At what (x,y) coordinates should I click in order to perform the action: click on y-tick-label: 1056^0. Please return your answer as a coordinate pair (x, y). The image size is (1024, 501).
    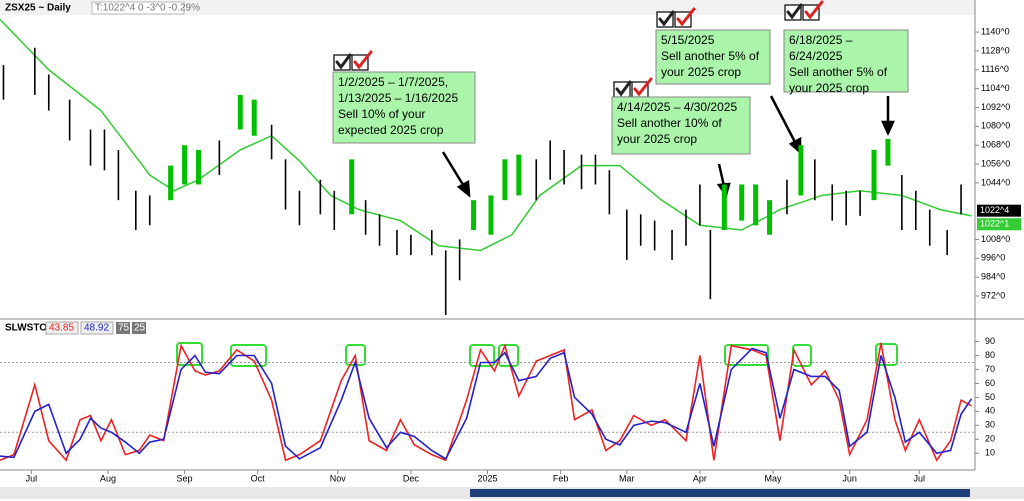
    Looking at the image, I should click on (995, 163).